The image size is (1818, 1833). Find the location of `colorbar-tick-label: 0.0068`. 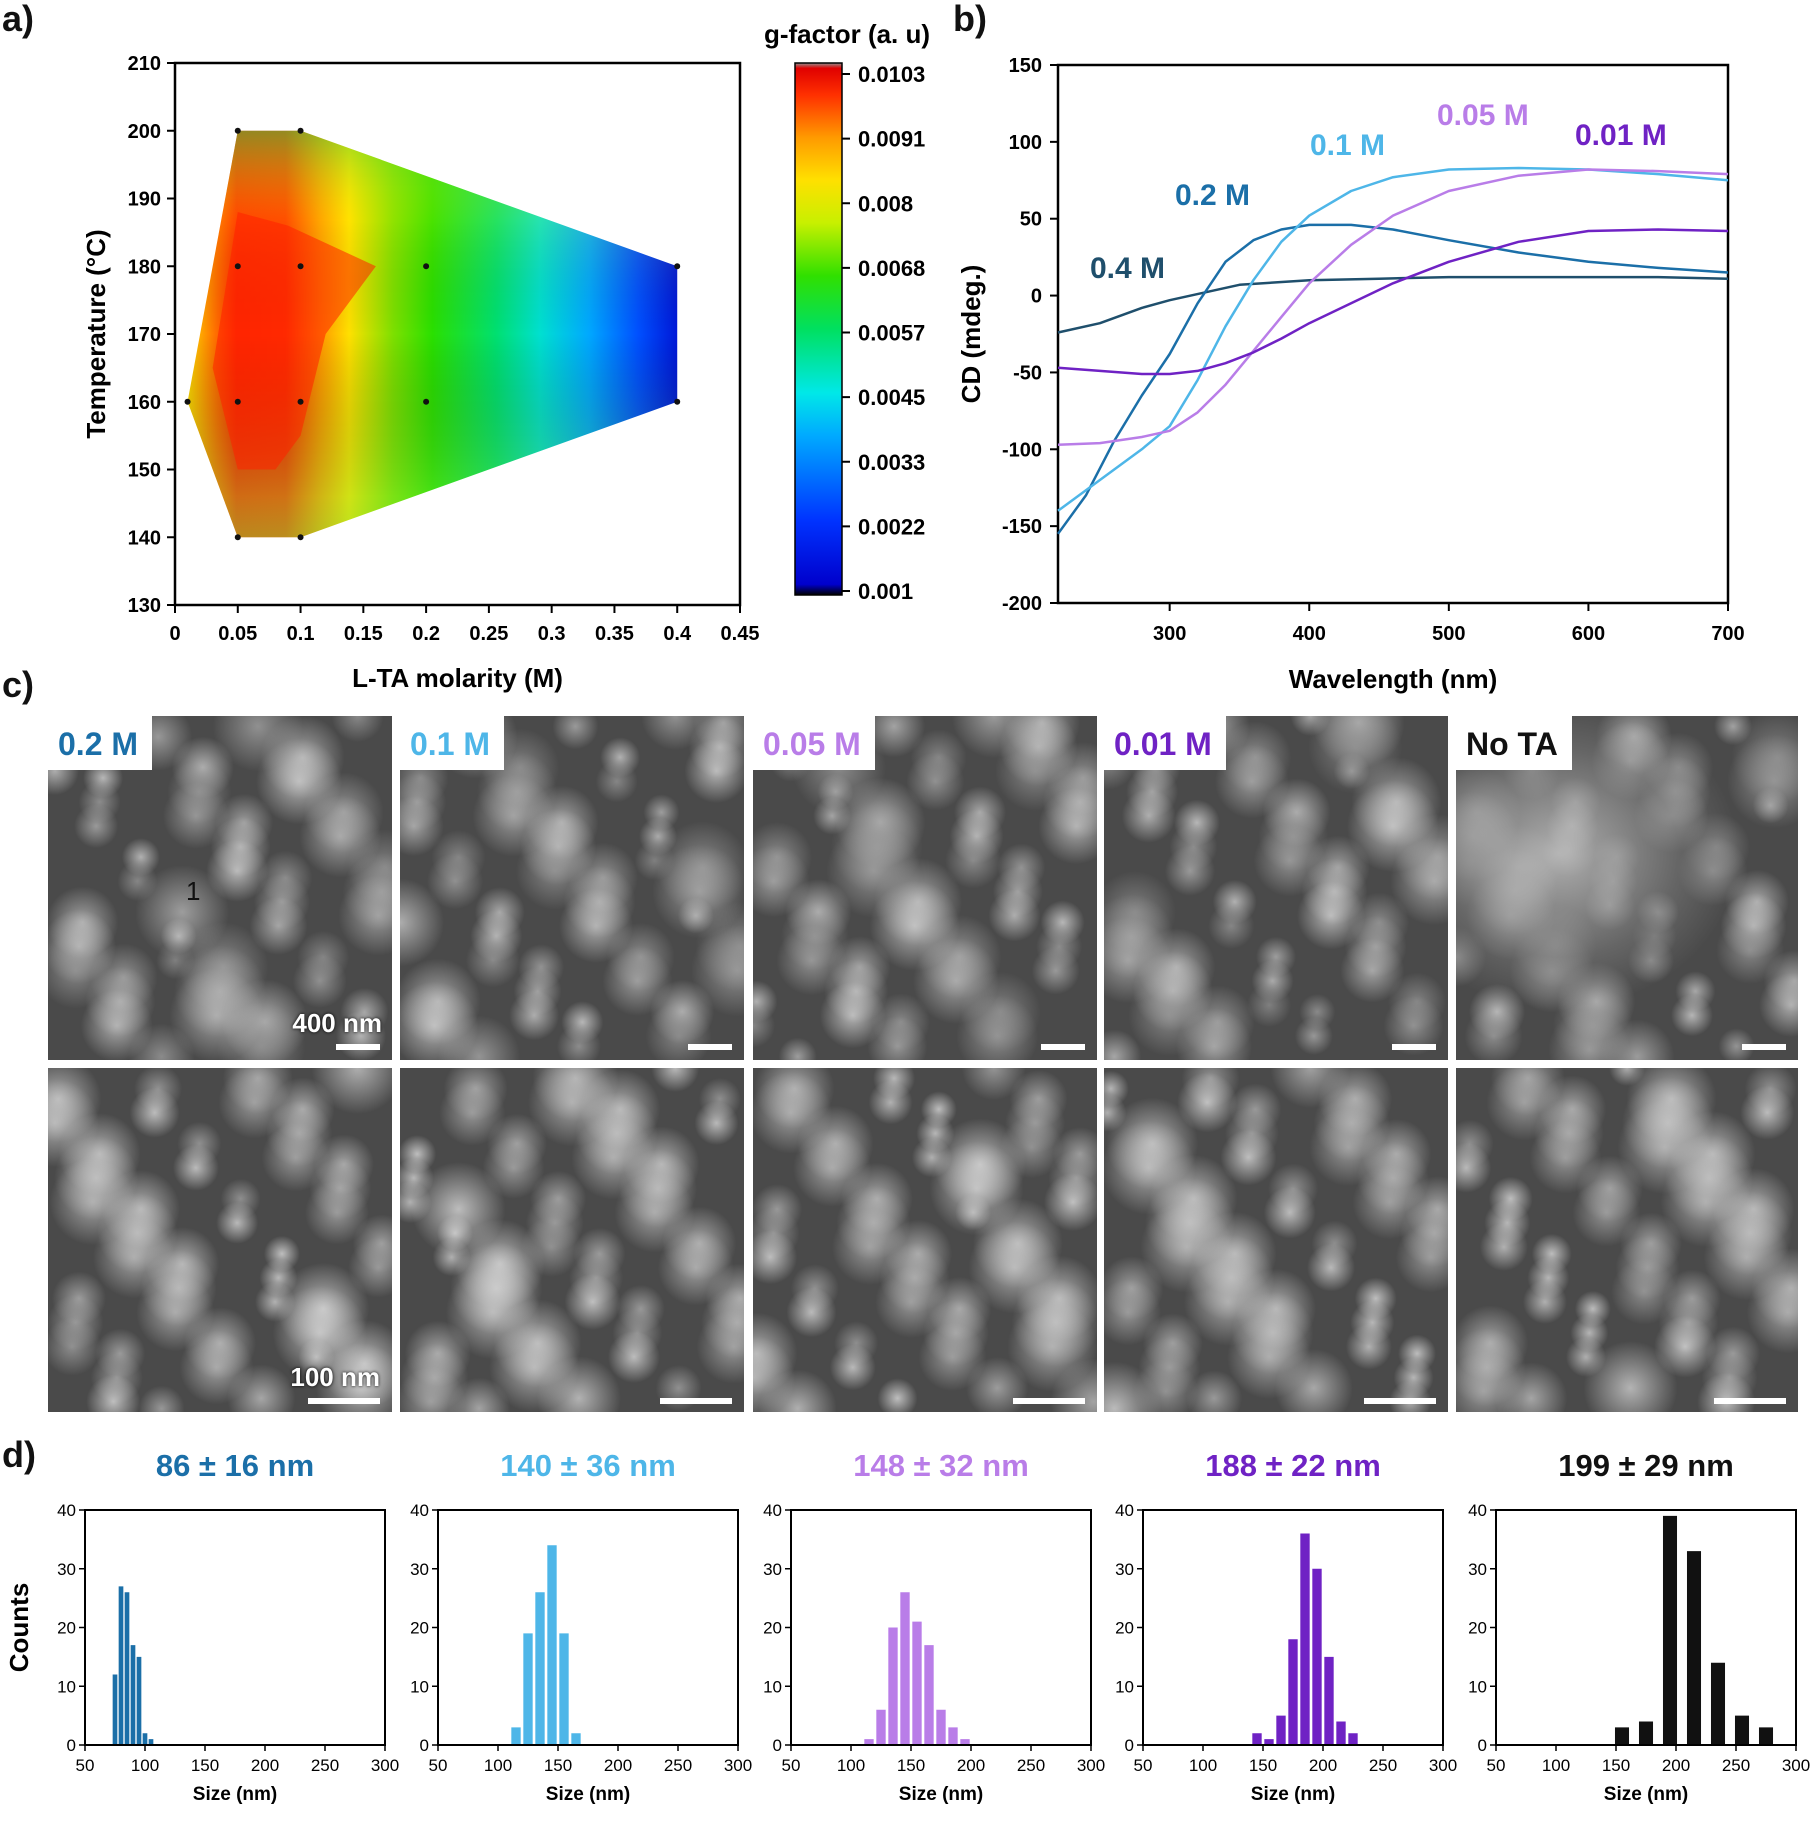

colorbar-tick-label: 0.0068 is located at coordinates (891, 268).